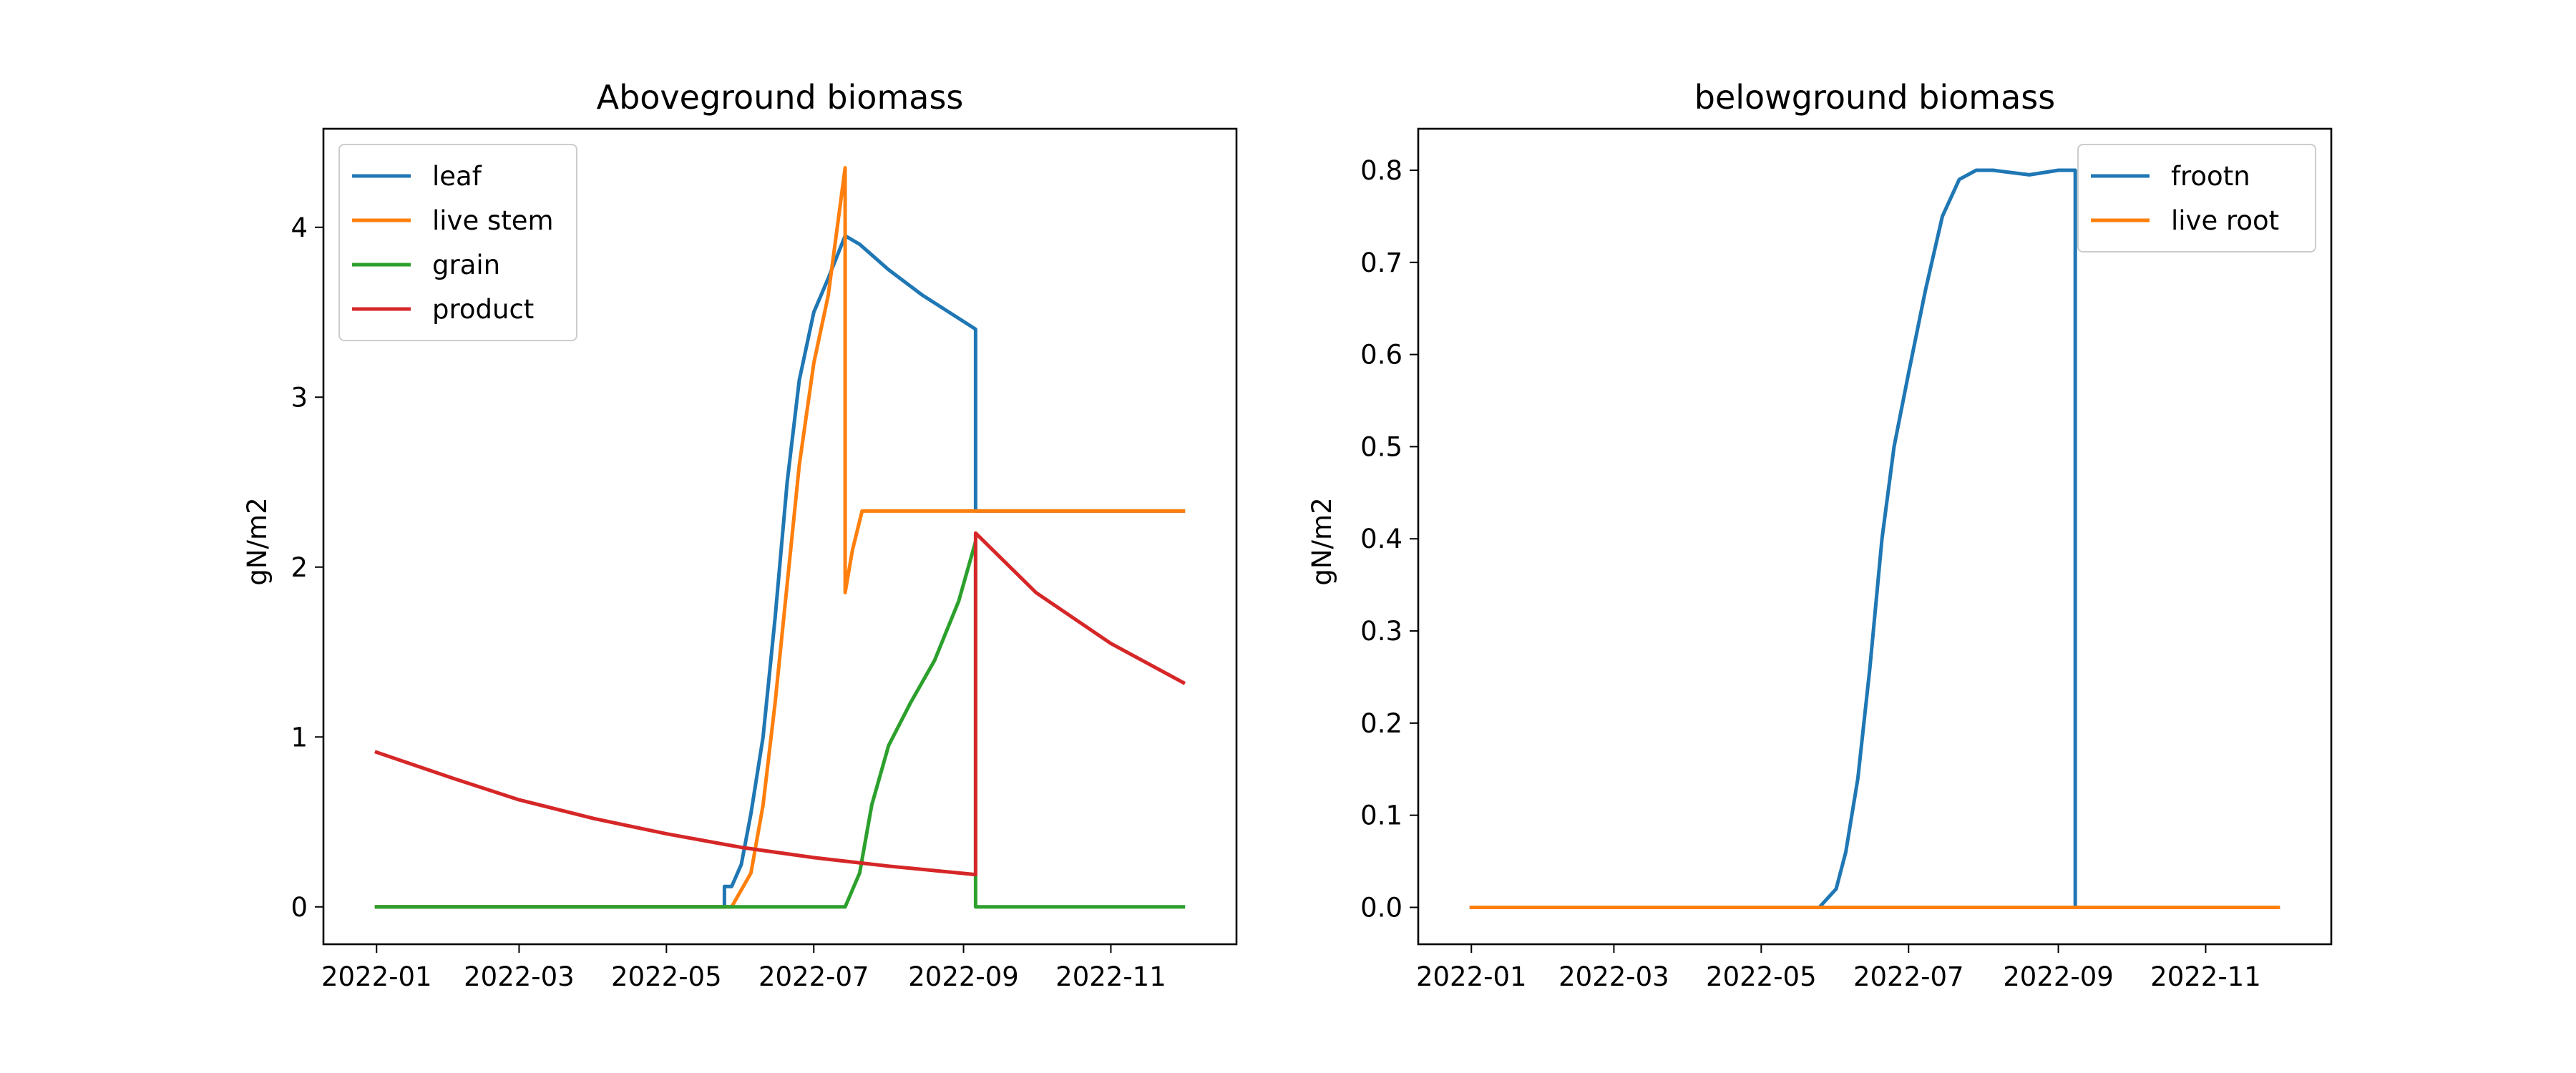  What do you see at coordinates (1381, 539) in the screenshot?
I see `y-tick-label: 0.4` at bounding box center [1381, 539].